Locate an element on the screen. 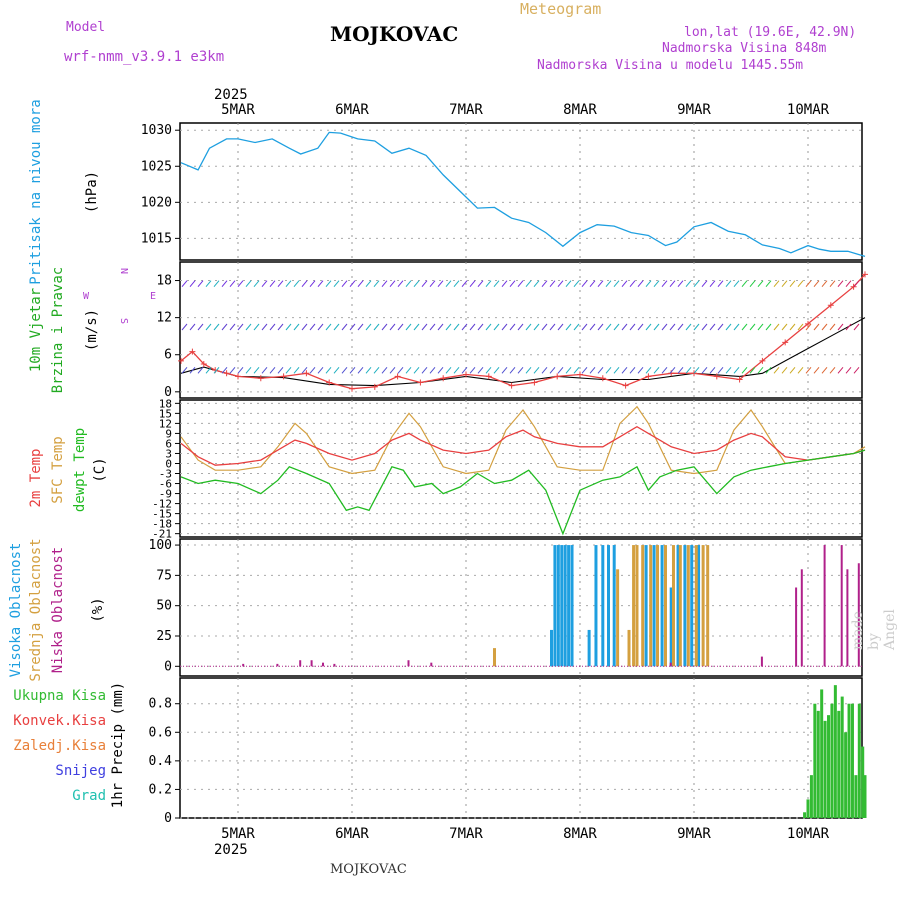  footer-station: MOJKOVAC is located at coordinates (368, 869).